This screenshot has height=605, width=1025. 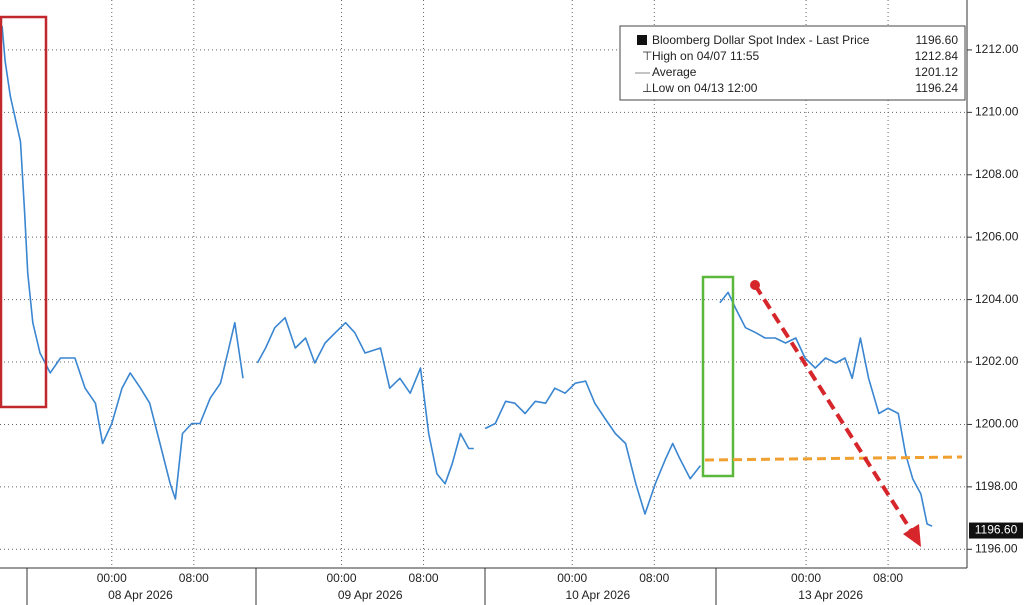 What do you see at coordinates (674, 72) in the screenshot?
I see `legend-label: Average` at bounding box center [674, 72].